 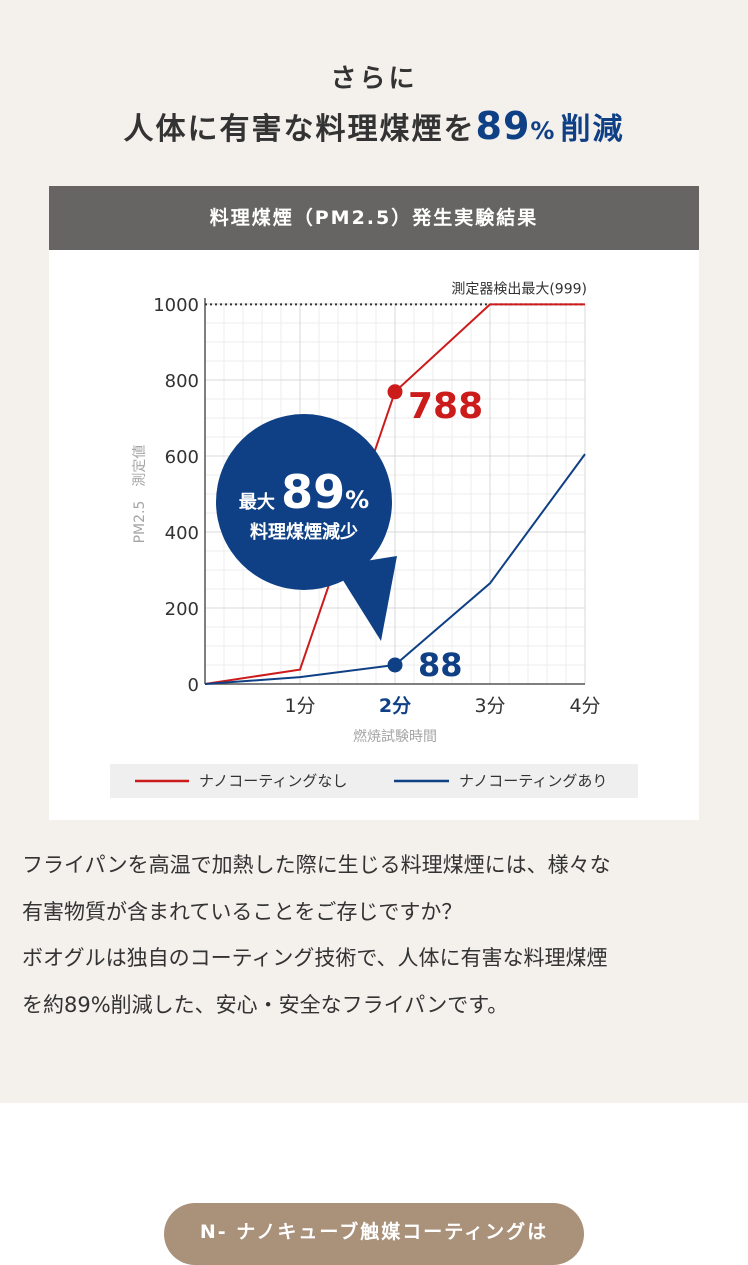 I want to click on body-line: ボオグルは独自のコーティング技術で、人体に有害な料理煤煙, so click(x=315, y=958).